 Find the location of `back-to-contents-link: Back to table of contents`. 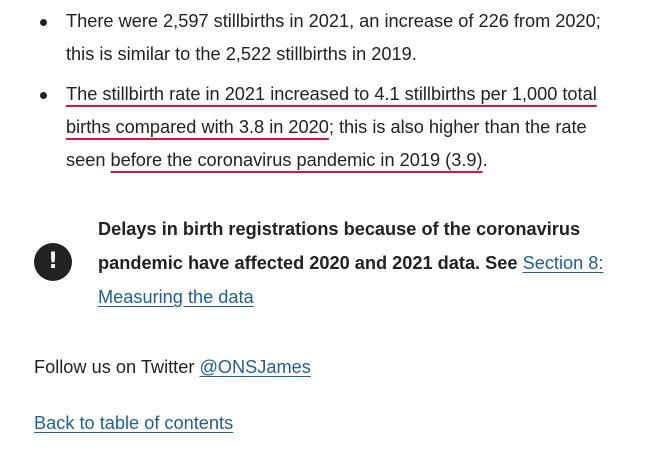

back-to-contents-link: Back to table of contents is located at coordinates (134, 423).